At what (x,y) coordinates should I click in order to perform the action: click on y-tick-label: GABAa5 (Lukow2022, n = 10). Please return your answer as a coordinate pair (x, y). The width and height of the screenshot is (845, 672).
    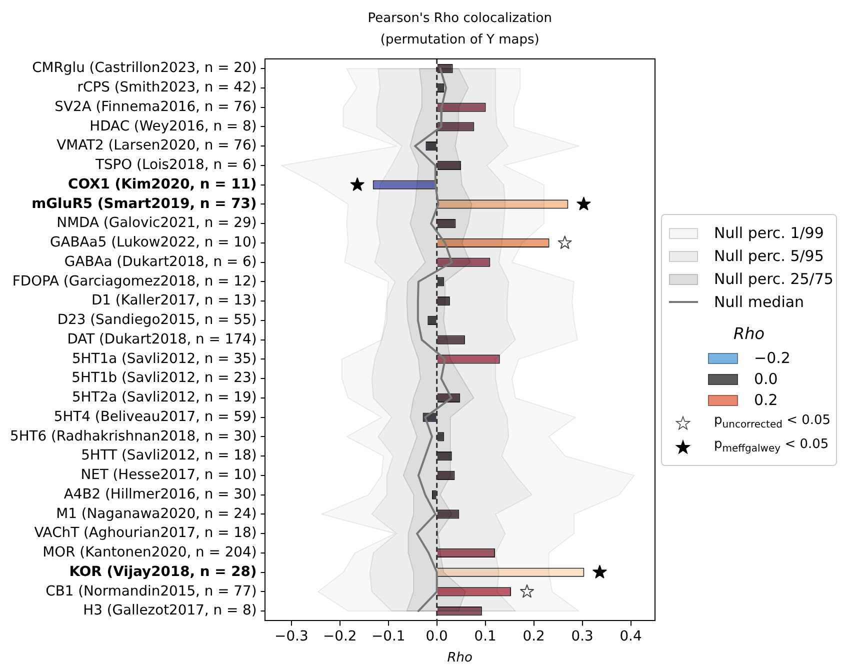
    Looking at the image, I should click on (153, 242).